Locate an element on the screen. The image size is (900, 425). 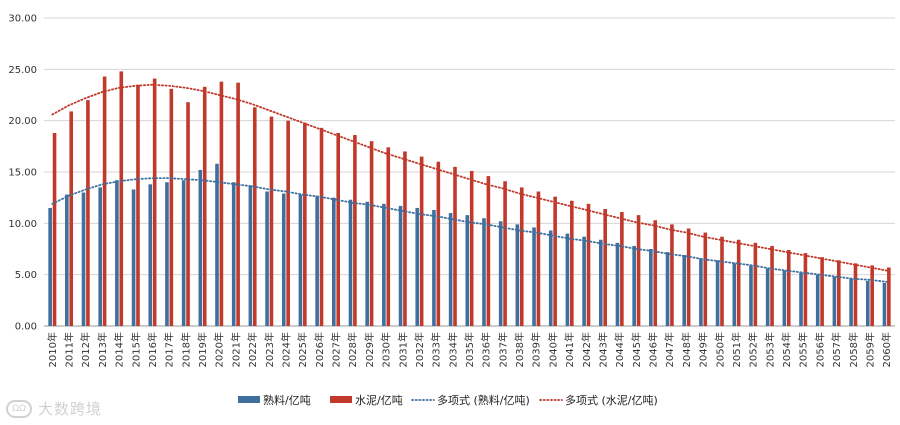
x-tick-label: 2039年 is located at coordinates (536, 349).